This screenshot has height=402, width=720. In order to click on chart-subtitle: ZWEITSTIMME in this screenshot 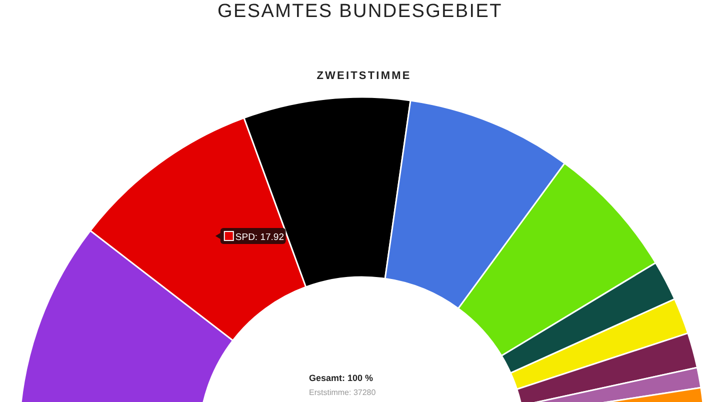, I will do `click(364, 76)`.